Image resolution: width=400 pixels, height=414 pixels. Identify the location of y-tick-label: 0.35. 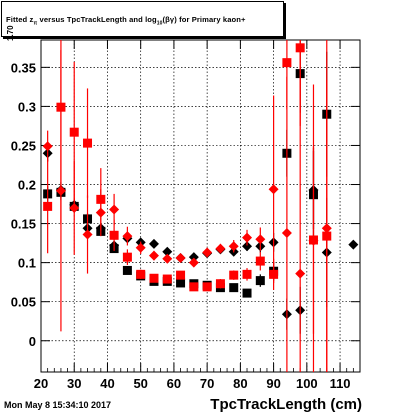
(23, 67).